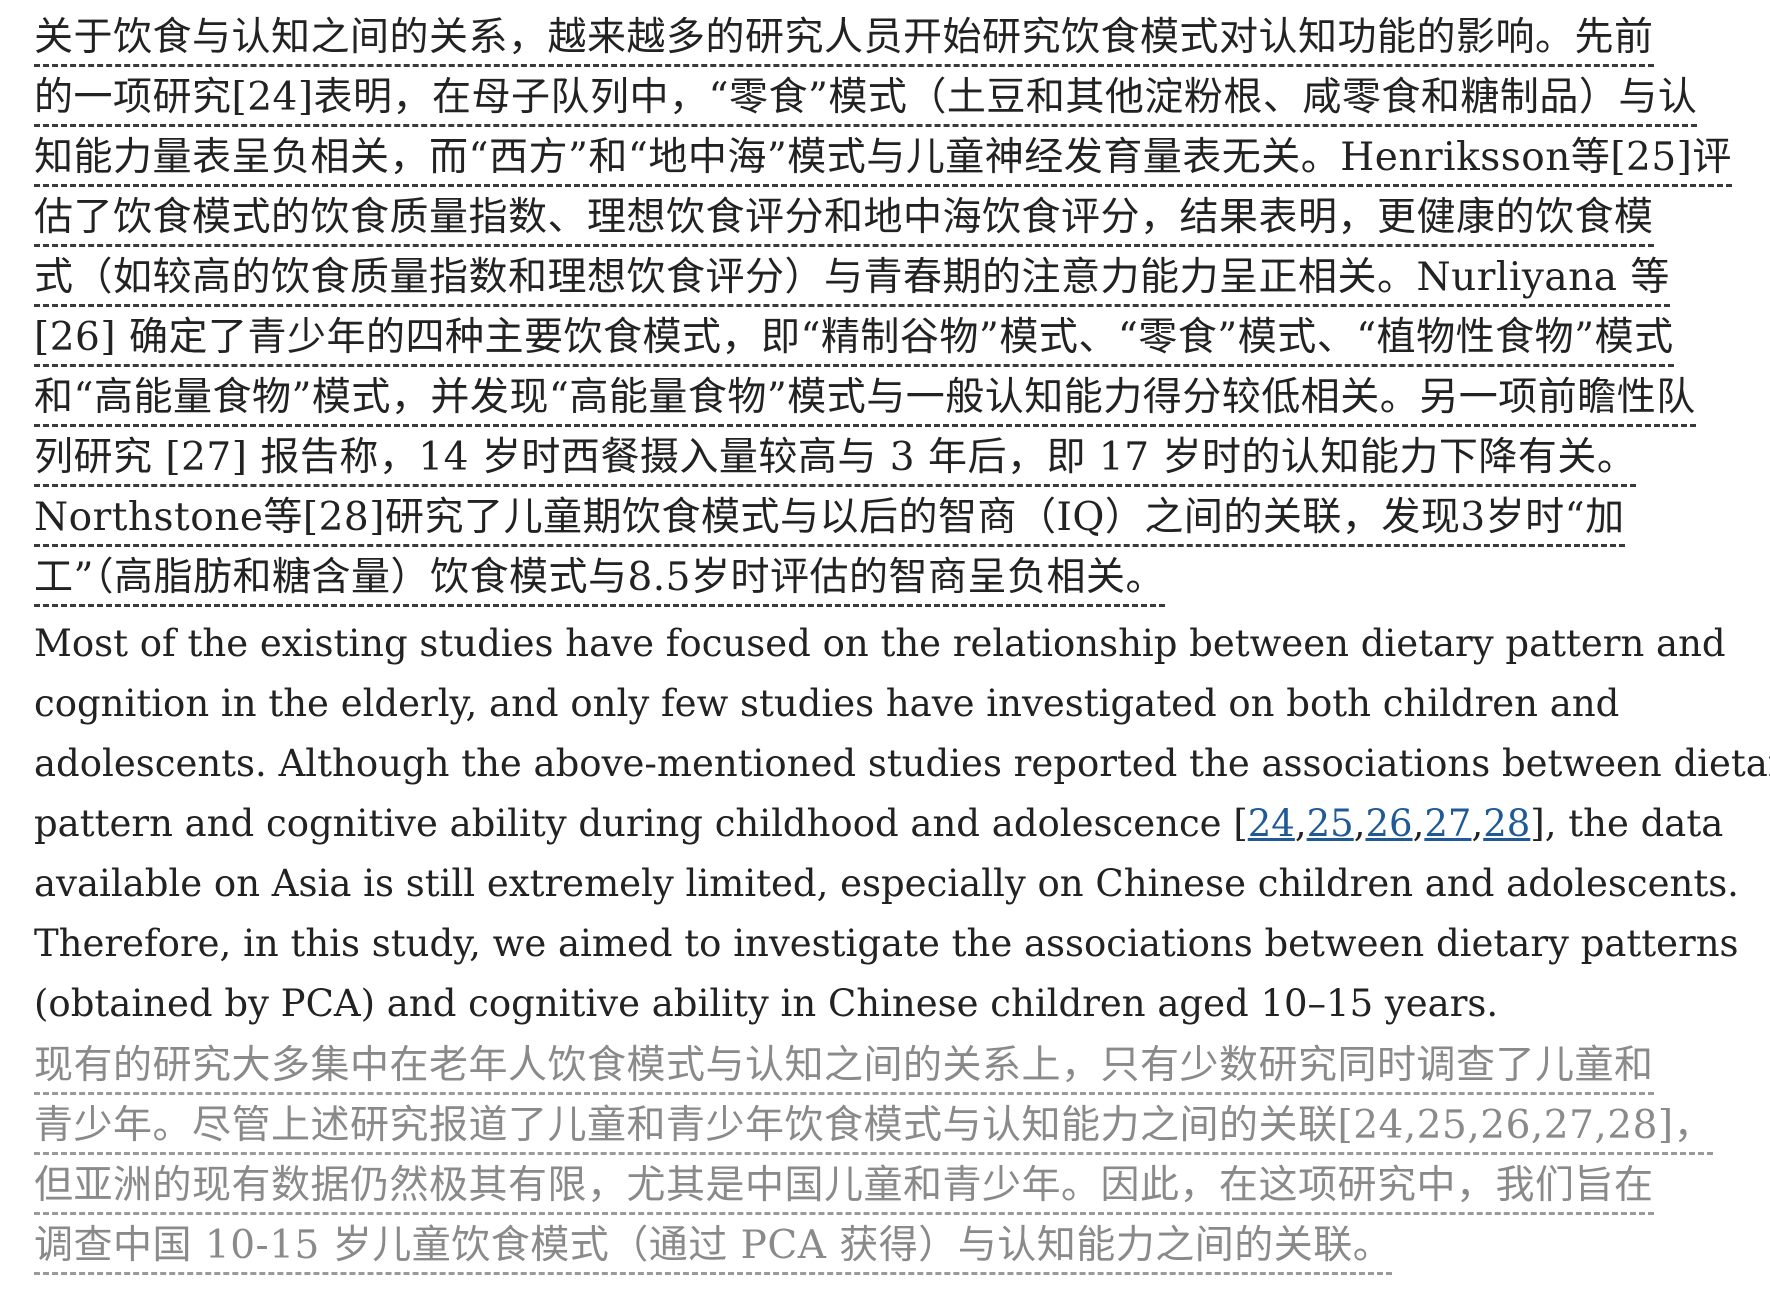  What do you see at coordinates (1627, 823) in the screenshot?
I see `en-line-4-end: ], the data` at bounding box center [1627, 823].